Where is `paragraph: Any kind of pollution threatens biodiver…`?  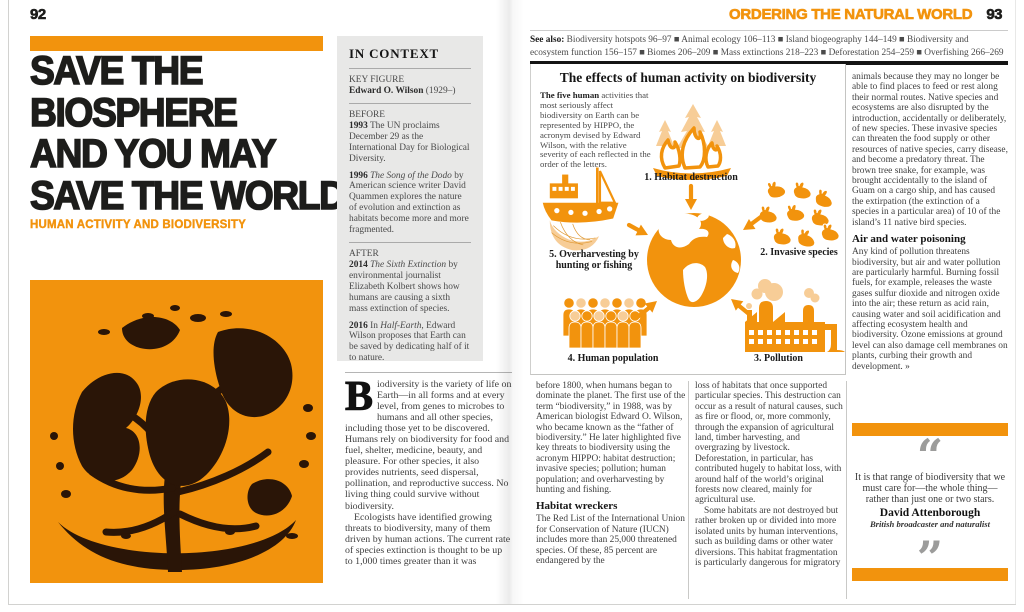 paragraph: Any kind of pollution threatens biodiver… is located at coordinates (930, 309).